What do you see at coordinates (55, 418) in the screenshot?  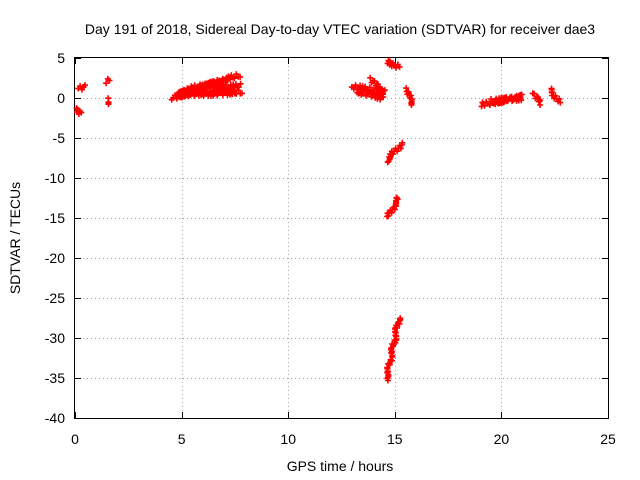 I see `y-tick-label: -40` at bounding box center [55, 418].